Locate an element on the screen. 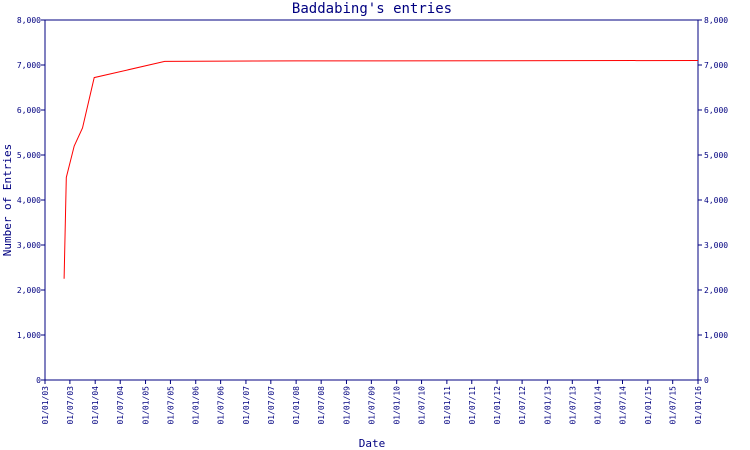  x-tick-label: 01/07/15 is located at coordinates (673, 405).